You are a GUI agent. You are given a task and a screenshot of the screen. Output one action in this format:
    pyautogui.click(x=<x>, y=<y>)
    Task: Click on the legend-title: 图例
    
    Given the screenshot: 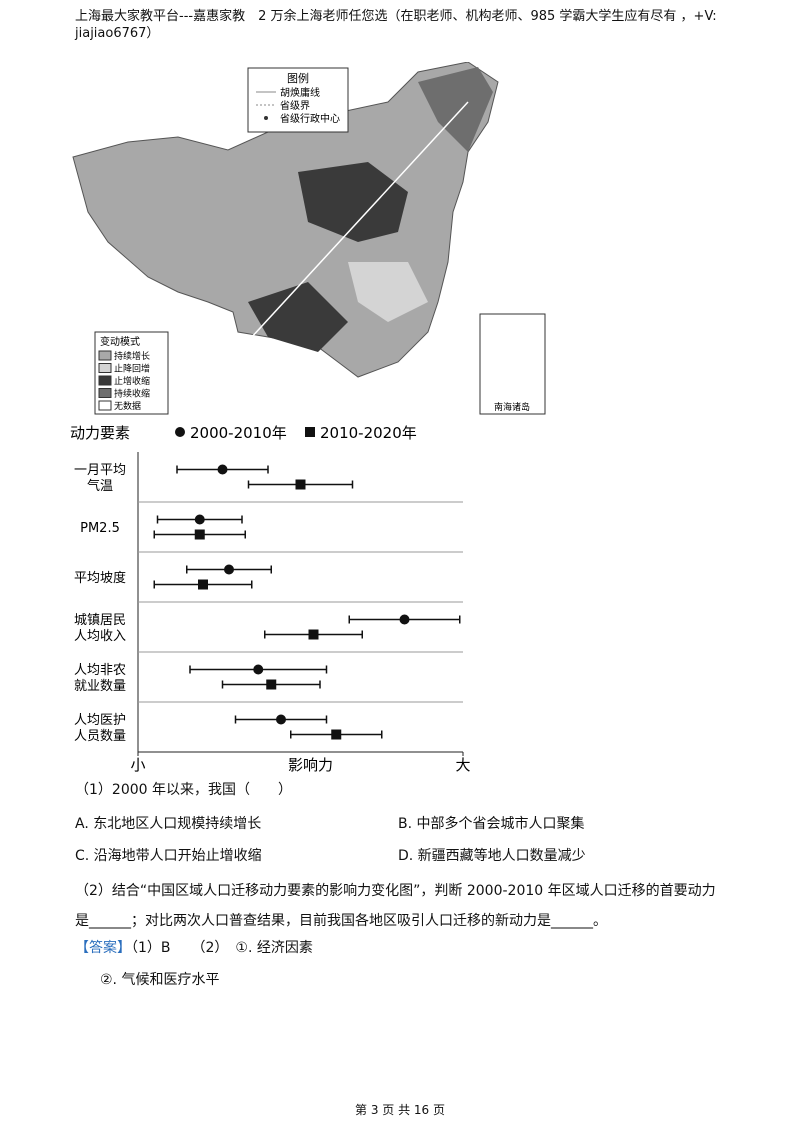 What is the action you would take?
    pyautogui.click(x=298, y=78)
    